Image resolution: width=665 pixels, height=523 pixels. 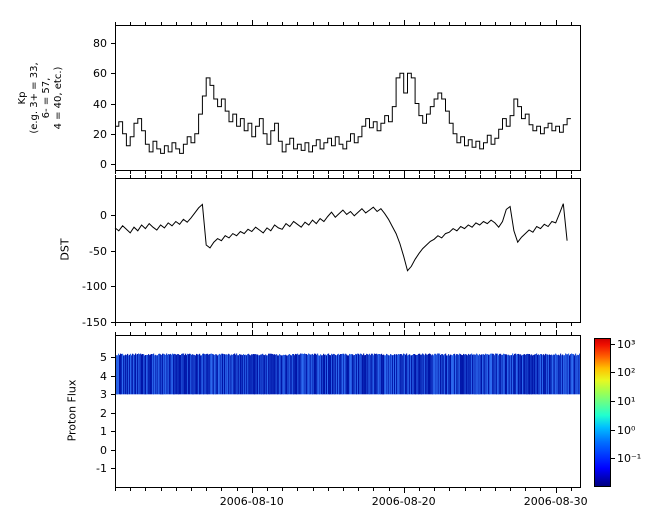 What do you see at coordinates (103, 357) in the screenshot?
I see `proton_flux-y-tick-label: 5` at bounding box center [103, 357].